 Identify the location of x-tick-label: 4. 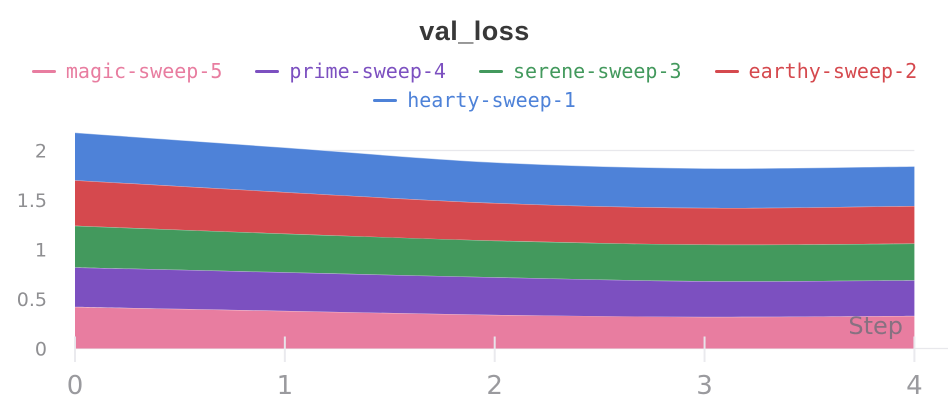
(914, 386).